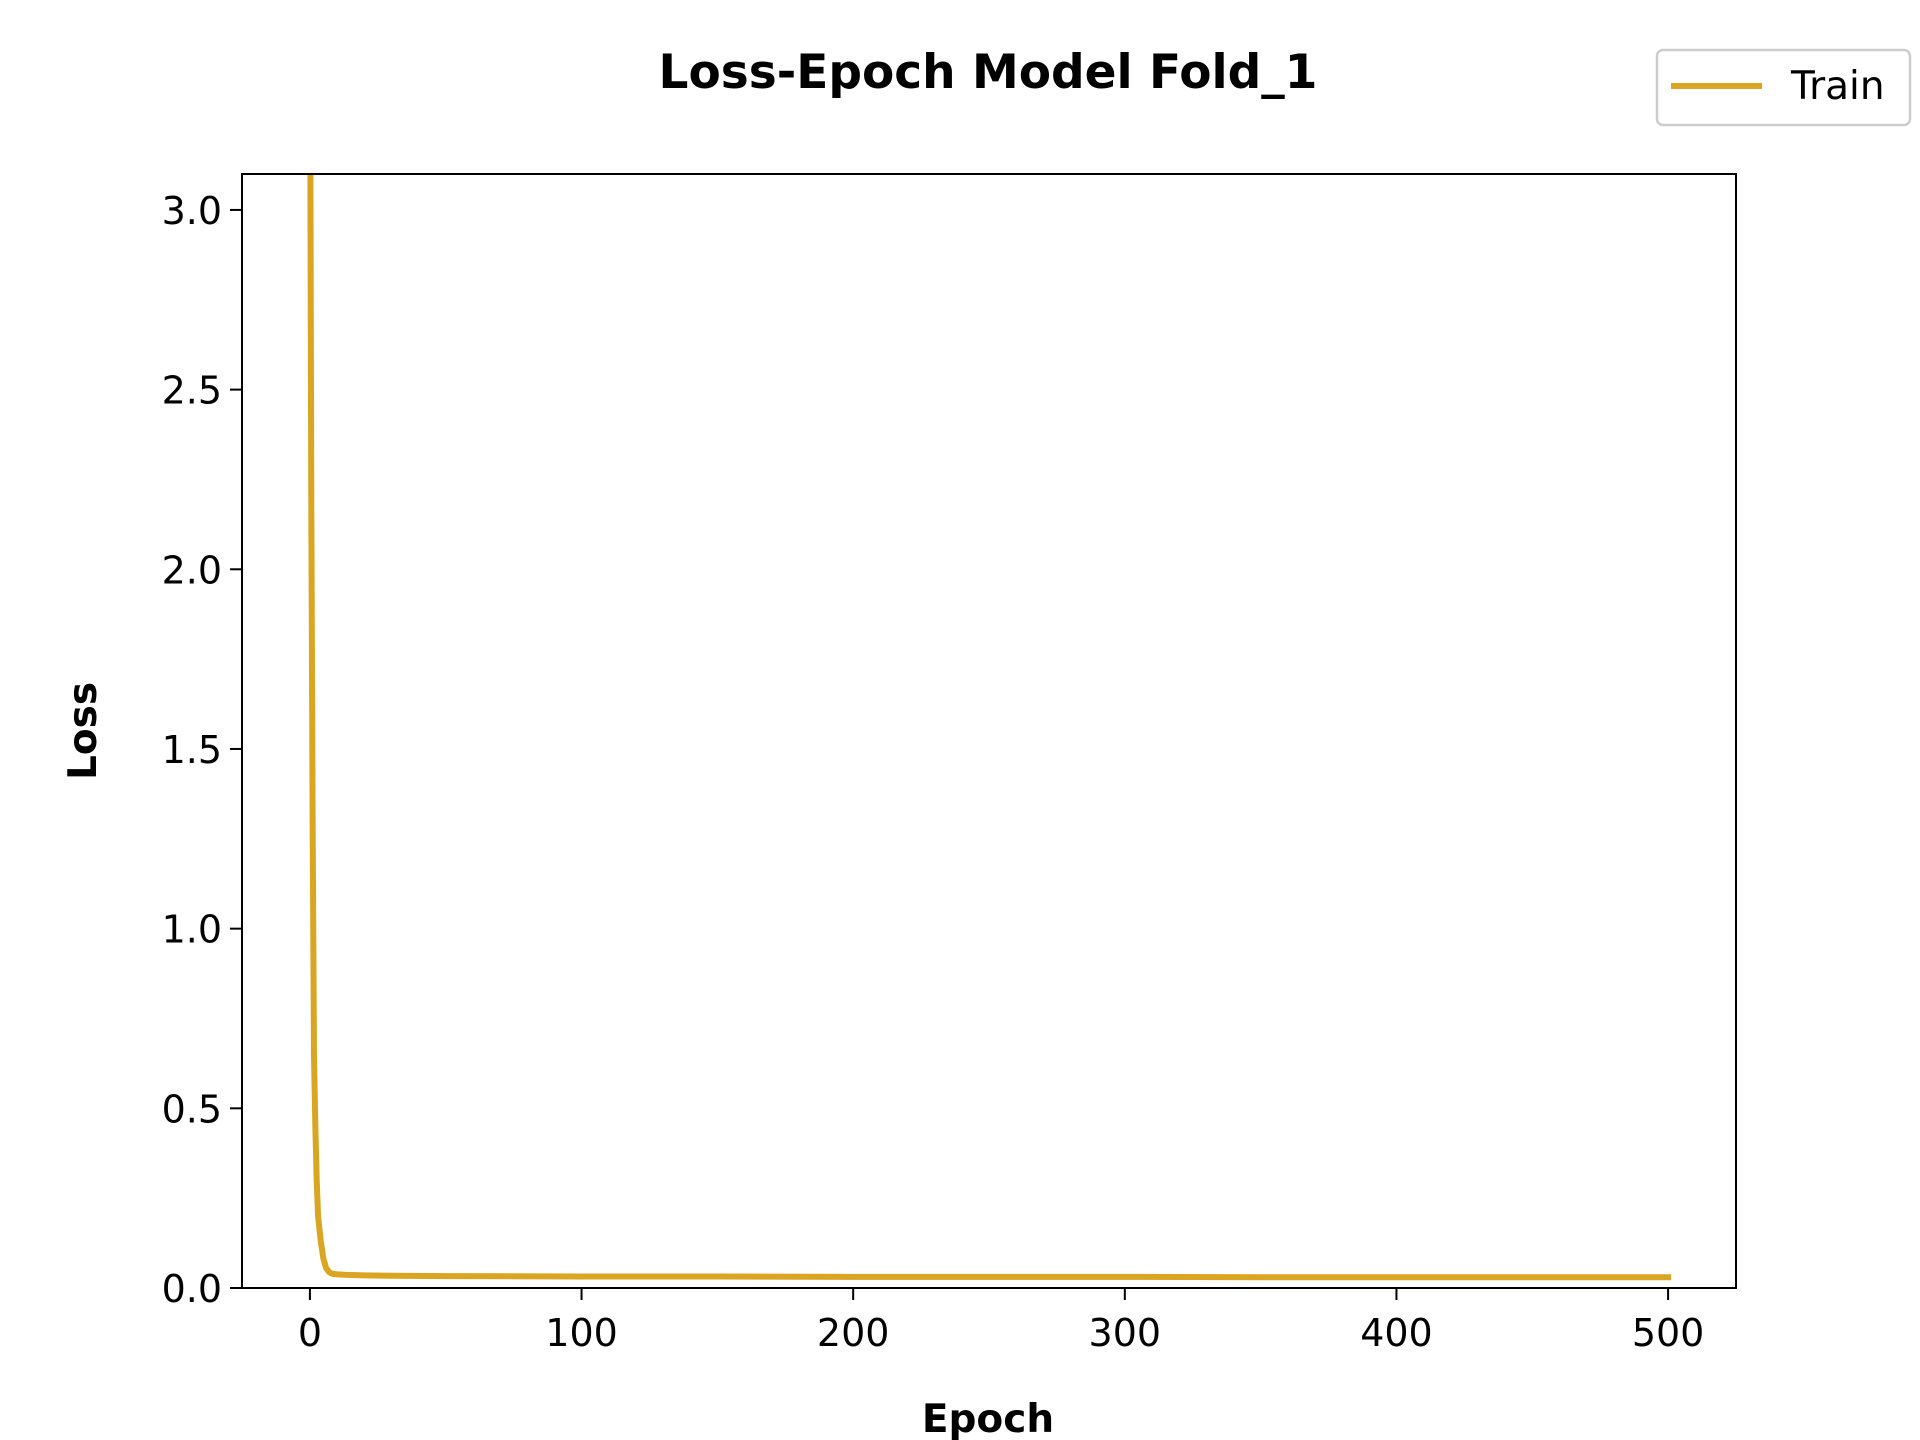  What do you see at coordinates (1001, 1321) in the screenshot?
I see `x-axis-ticks: 0 100 200 300 400 500` at bounding box center [1001, 1321].